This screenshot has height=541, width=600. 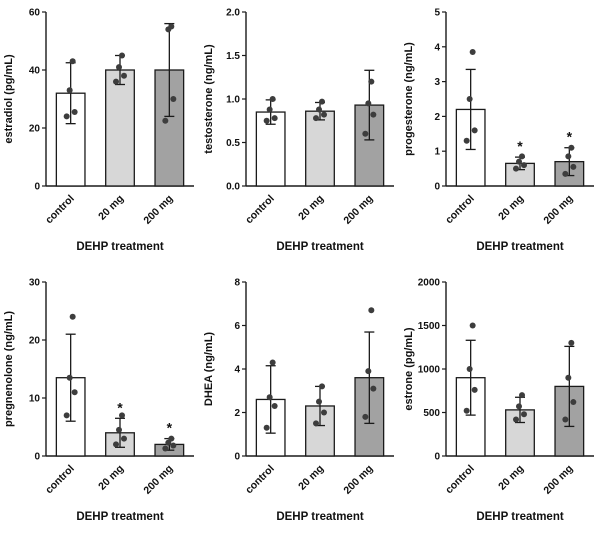 I want to click on y-tick-label: 60, so click(x=35, y=13).